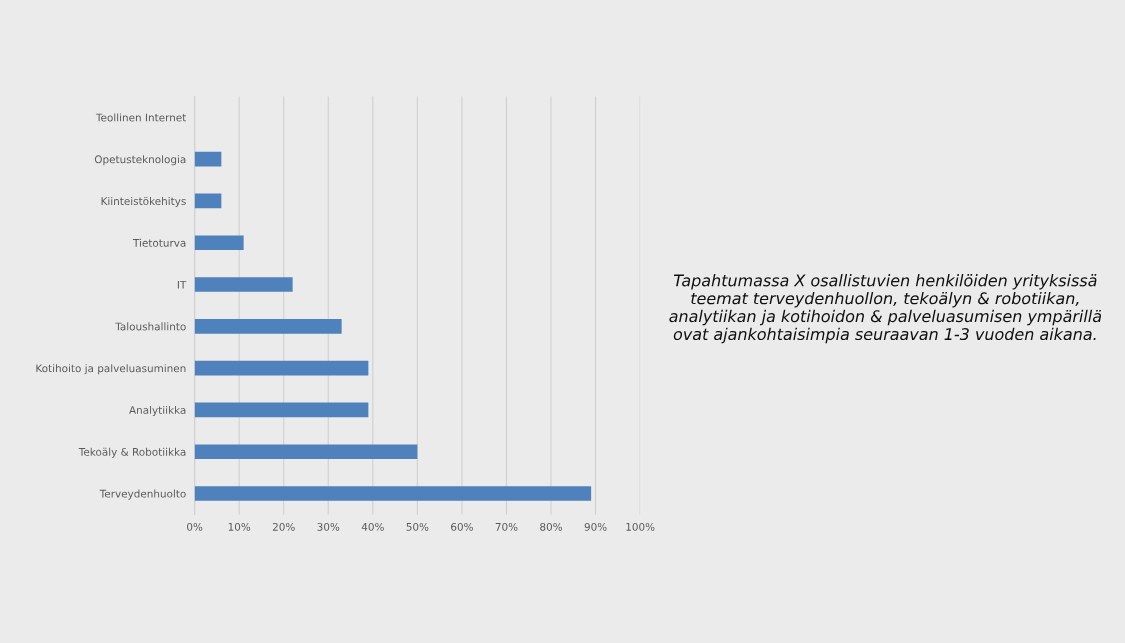  Describe the element at coordinates (372, 526) in the screenshot. I see `x-tick-label: 40%` at that location.